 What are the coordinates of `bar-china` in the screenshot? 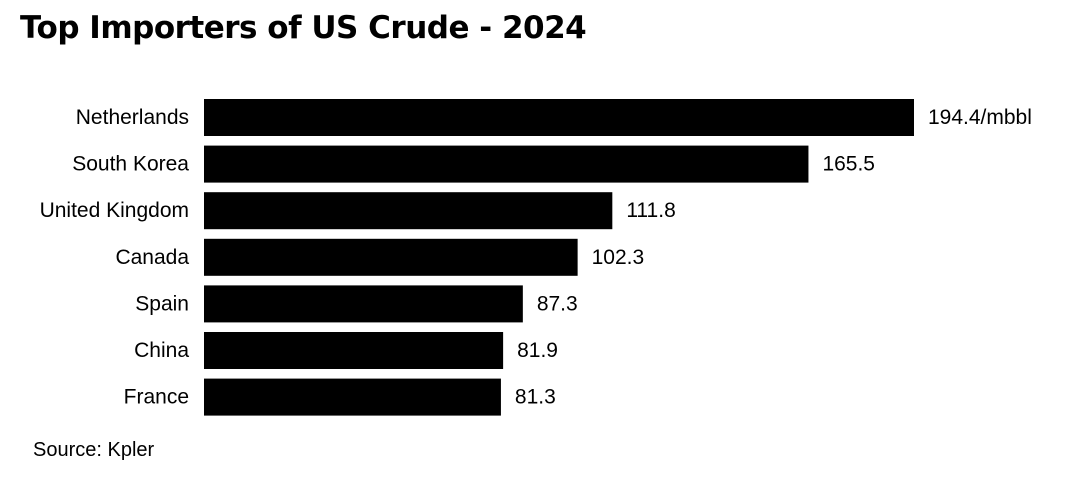 It's located at (354, 350).